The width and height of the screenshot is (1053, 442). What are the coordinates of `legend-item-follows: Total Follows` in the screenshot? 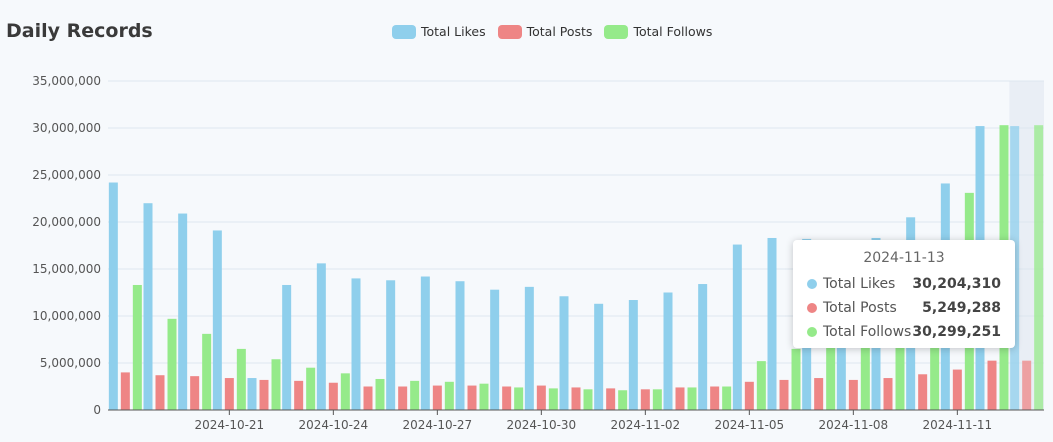 It's located at (658, 31).